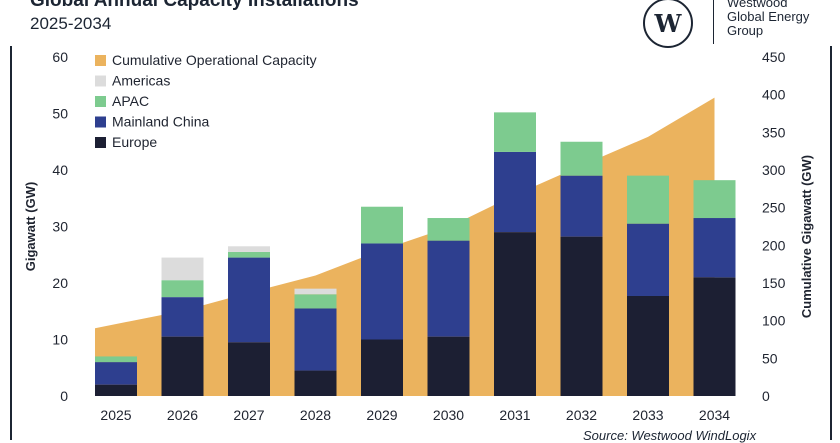 This screenshot has width=840, height=443. What do you see at coordinates (182, 366) in the screenshot?
I see `bar-europe-2026` at bounding box center [182, 366].